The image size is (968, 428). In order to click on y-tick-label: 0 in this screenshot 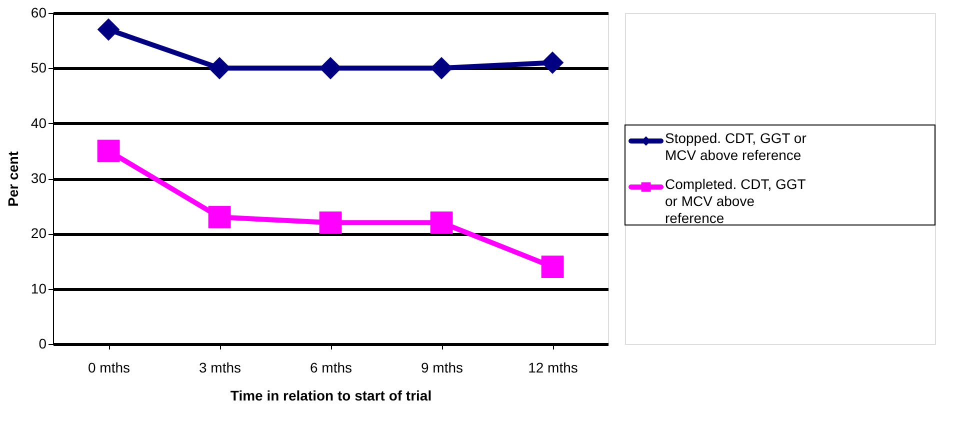, I will do `click(42, 344)`.